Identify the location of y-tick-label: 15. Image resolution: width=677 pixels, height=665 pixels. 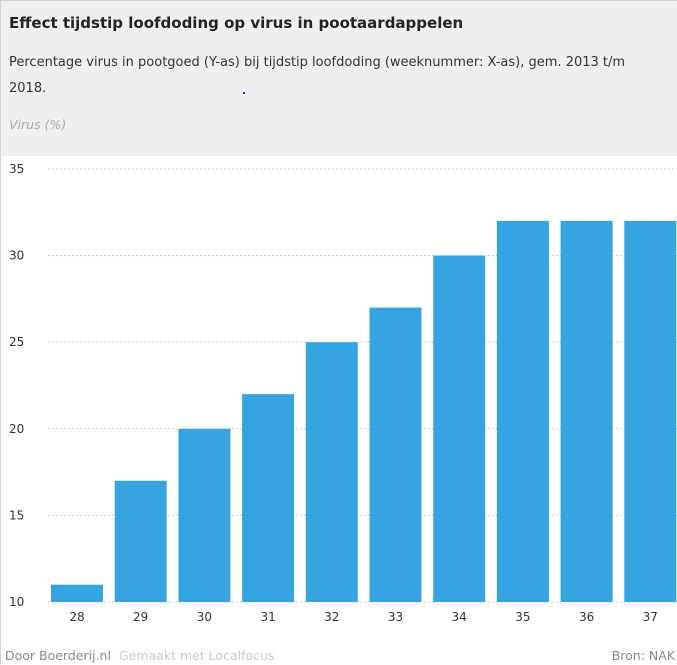
(16, 515).